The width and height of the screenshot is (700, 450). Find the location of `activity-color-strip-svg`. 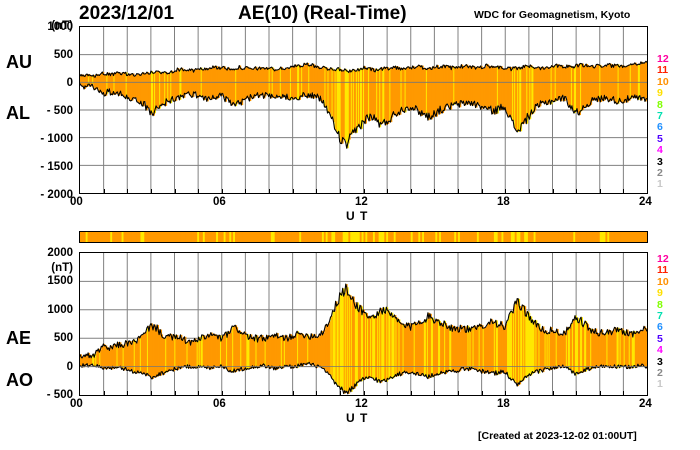

activity-color-strip-svg is located at coordinates (363, 237).